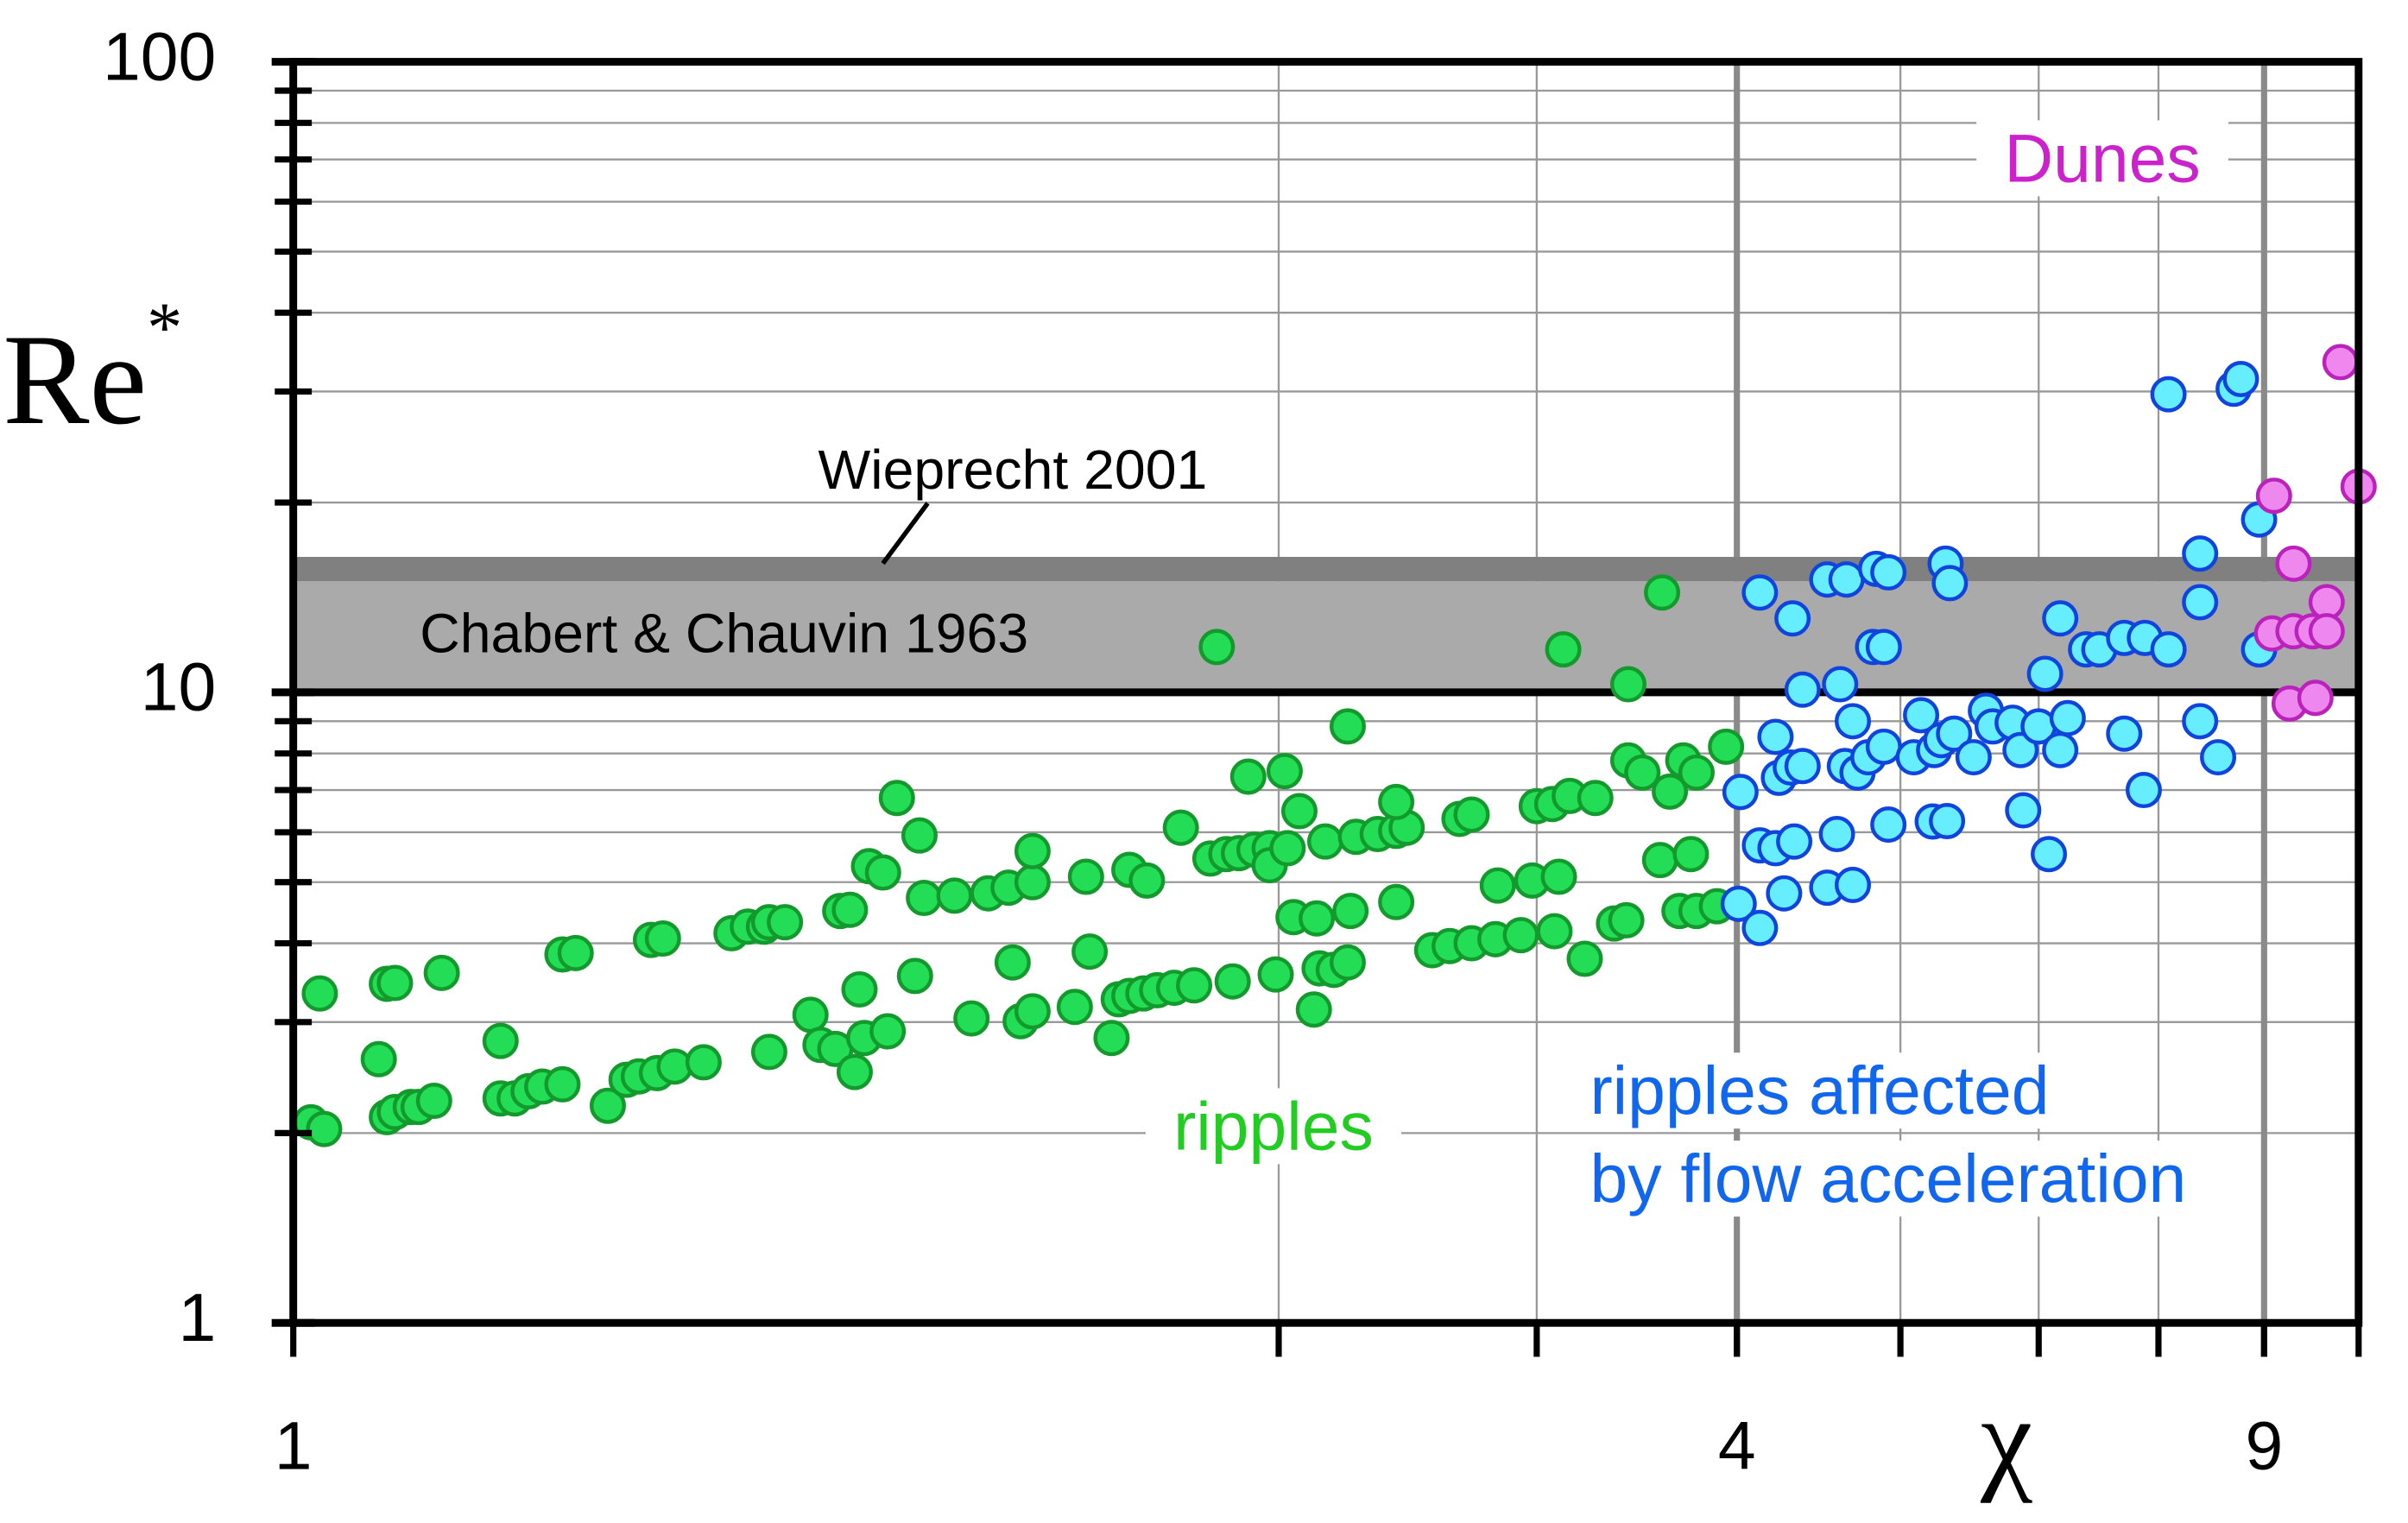 This screenshot has width=2408, height=1523. I want to click on annotation: Dunes, so click(2102, 158).